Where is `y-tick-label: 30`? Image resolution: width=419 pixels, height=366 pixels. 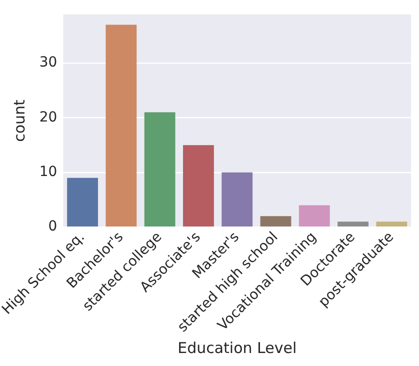
y-tick-label: 30 is located at coordinates (48, 62).